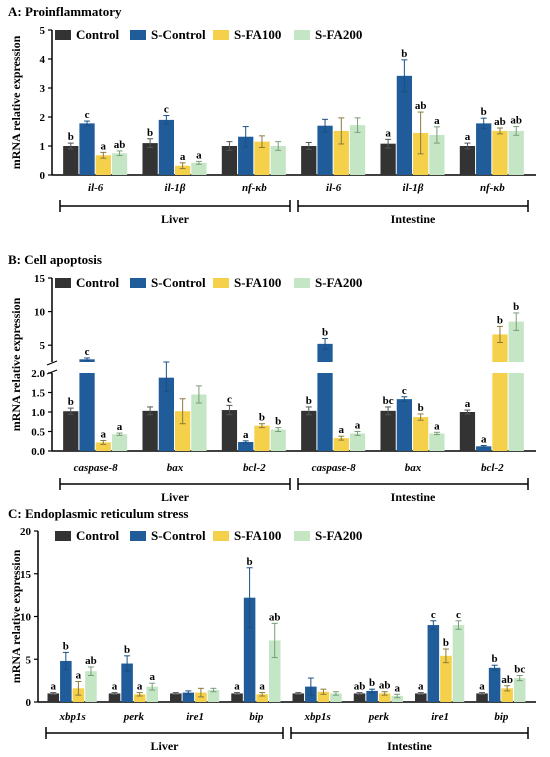 The width and height of the screenshot is (550, 757). What do you see at coordinates (43, 89) in the screenshot?
I see `y-tick-label: 3` at bounding box center [43, 89].